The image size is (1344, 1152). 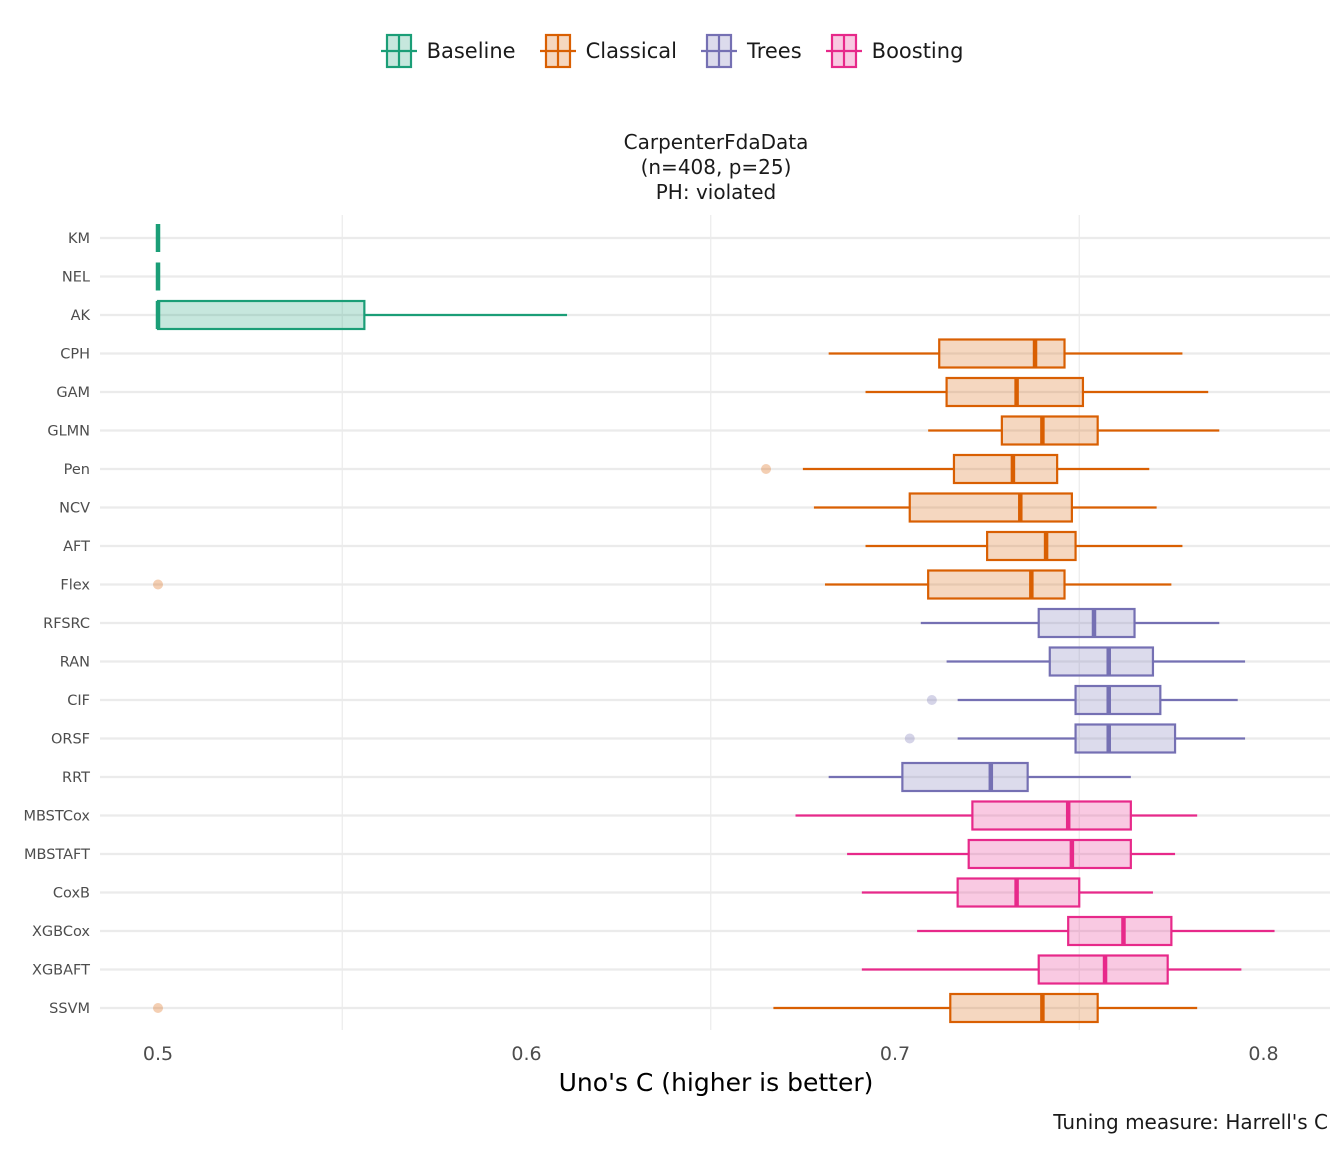 I want to click on x-tick-label: 0.7, so click(x=895, y=1054).